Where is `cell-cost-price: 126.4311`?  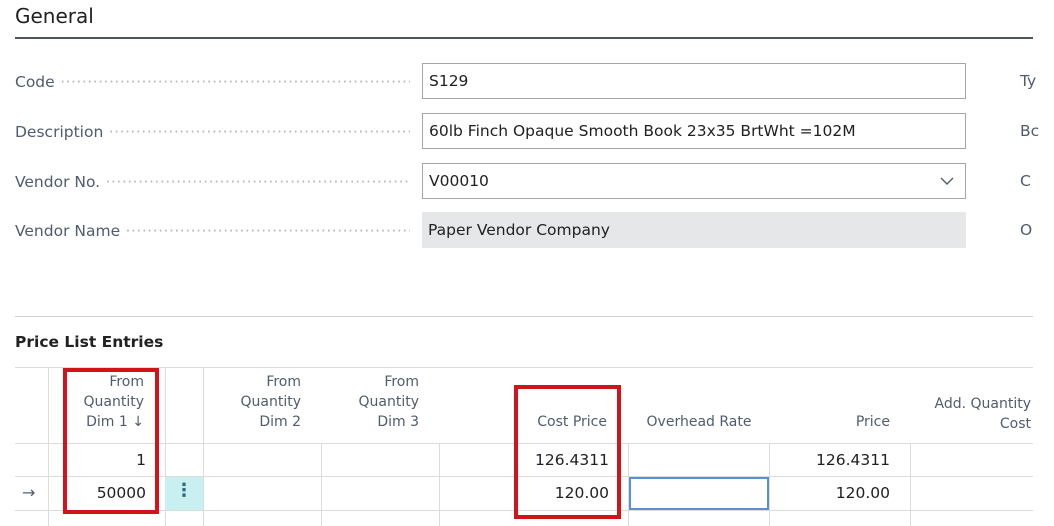 cell-cost-price: 126.4311 is located at coordinates (572, 460).